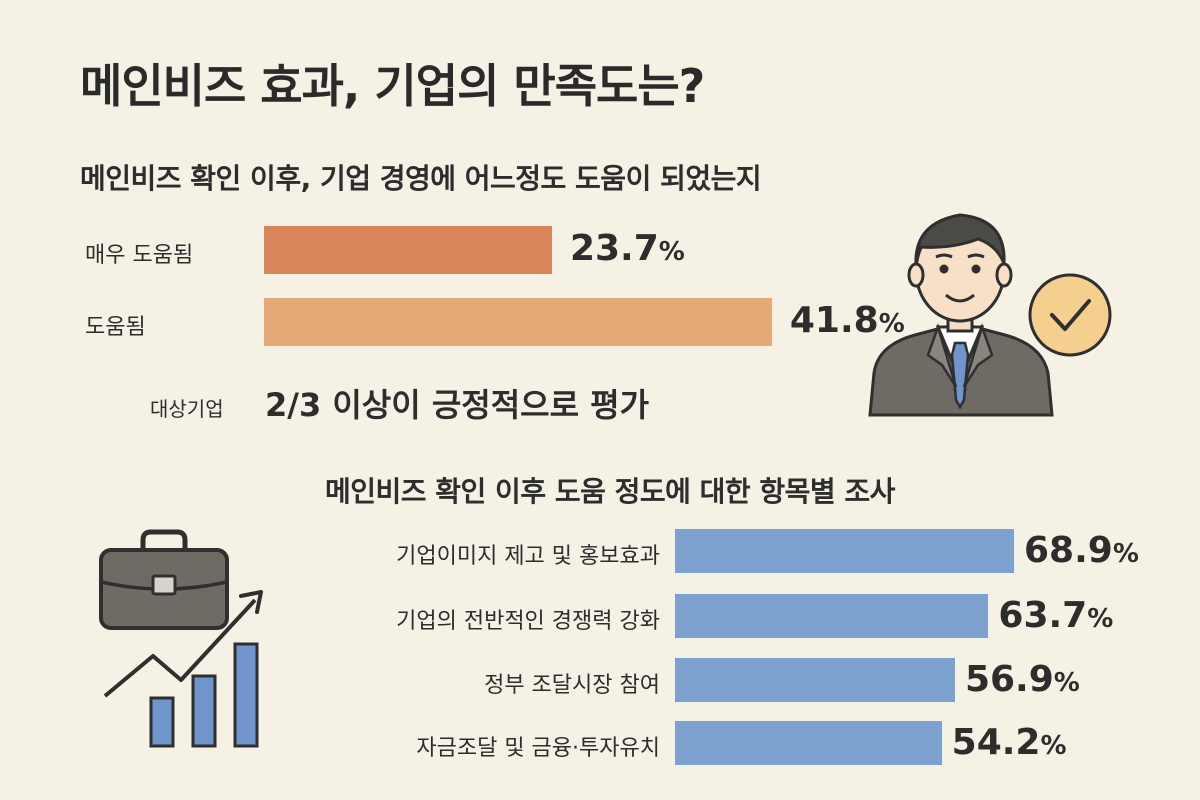 The height and width of the screenshot is (800, 1200). Describe the element at coordinates (1022, 679) in the screenshot. I see `bar-value-label: 56.9%` at that location.